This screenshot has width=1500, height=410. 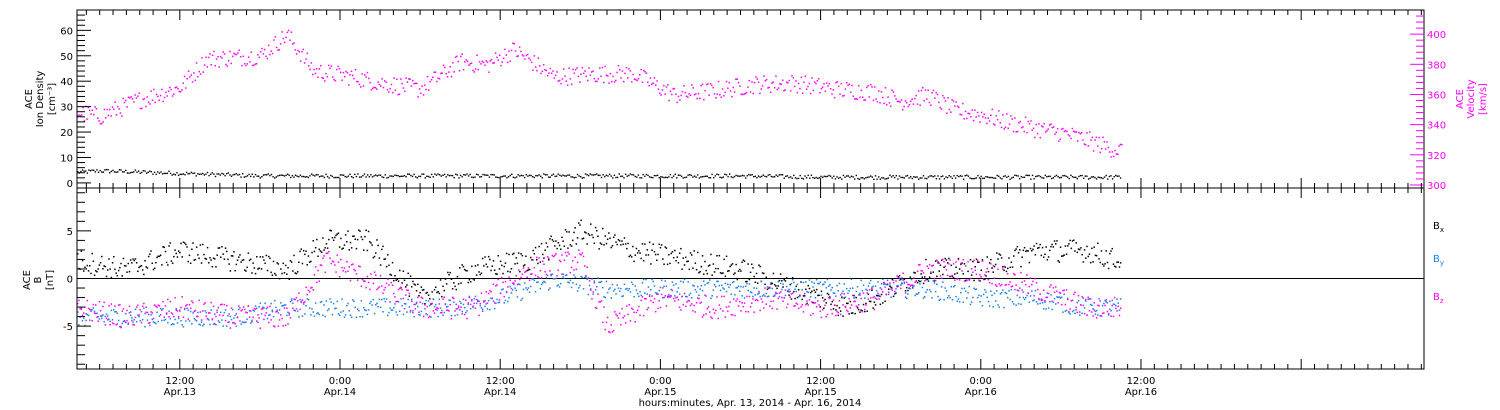 I want to click on velocity-axis-label-line3: [km/s], so click(x=1483, y=99).